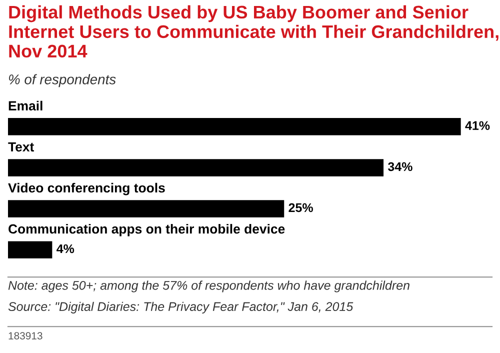 Image resolution: width=500 pixels, height=353 pixels. I want to click on text: Note: ages 50+; among the 57% of respondents who have grandchildren, so click(209, 286).